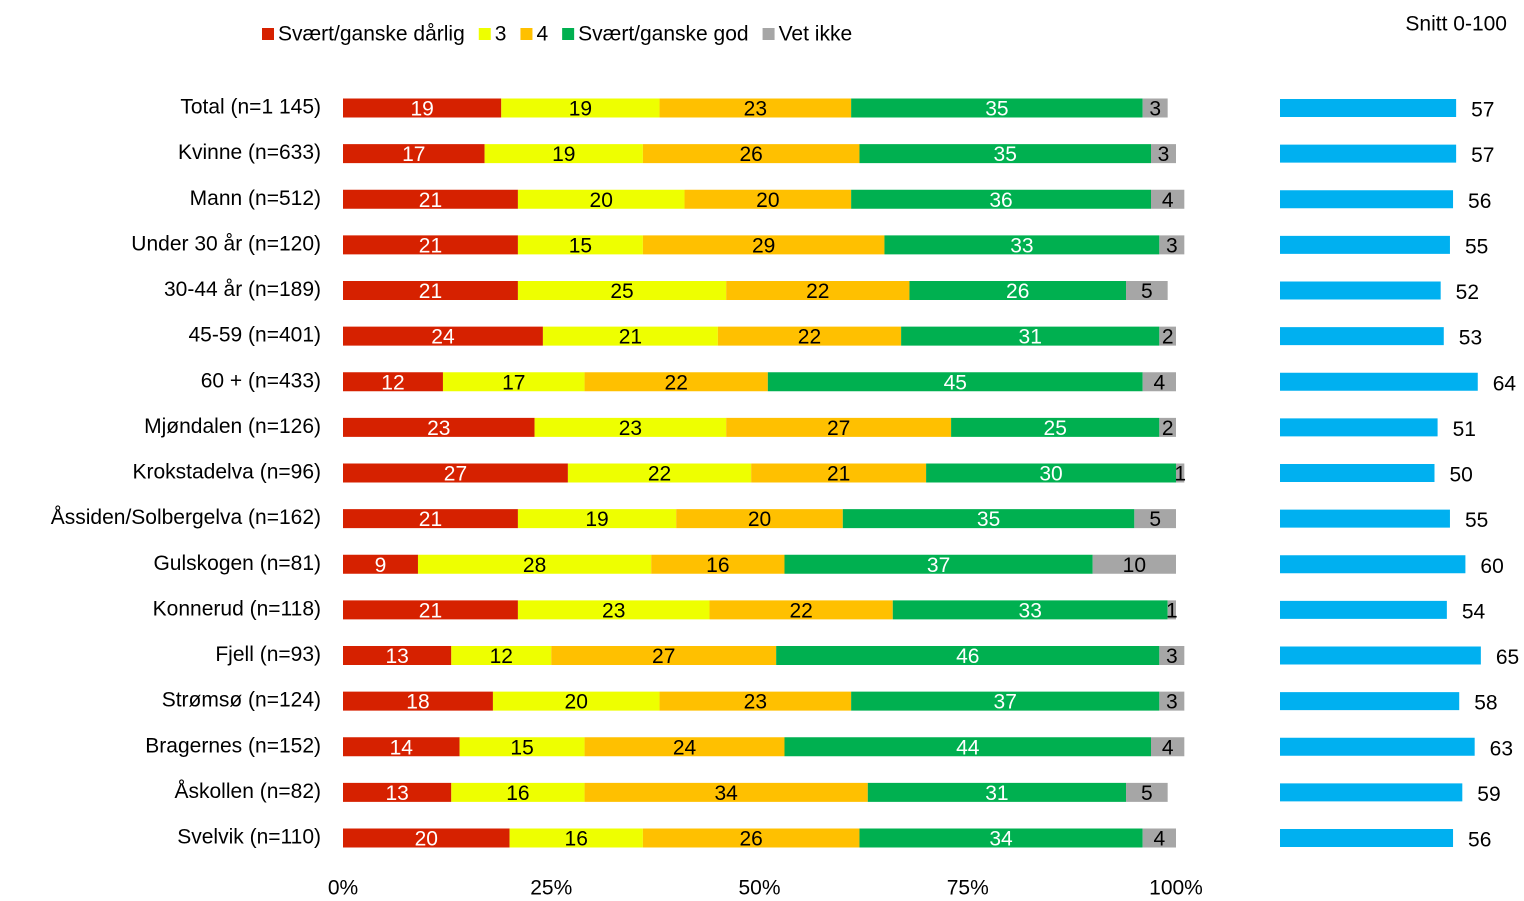 This screenshot has height=901, width=1524. I want to click on bar, so click(1380, 655).